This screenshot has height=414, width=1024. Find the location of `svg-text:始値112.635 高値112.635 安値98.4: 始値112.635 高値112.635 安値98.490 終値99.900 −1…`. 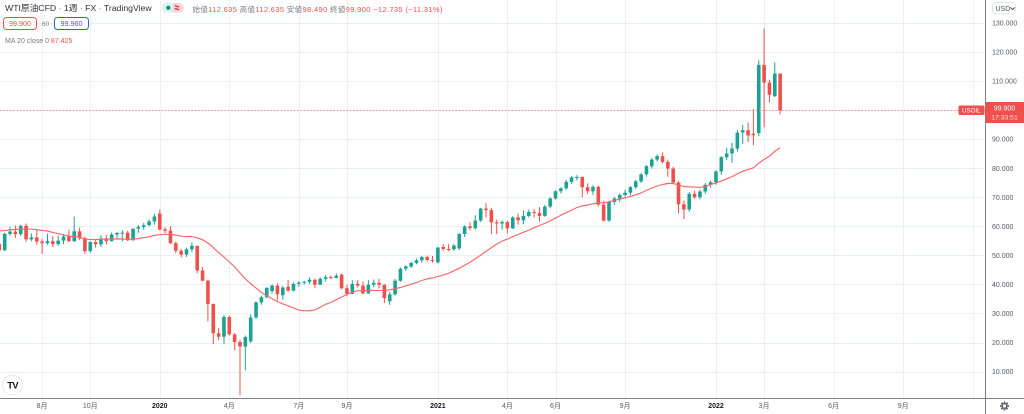

svg-text:始値112.635 高値112.635 安値98.4: 始値112.635 高値112.635 安値98.490 終値99.900 −1… is located at coordinates (318, 9).